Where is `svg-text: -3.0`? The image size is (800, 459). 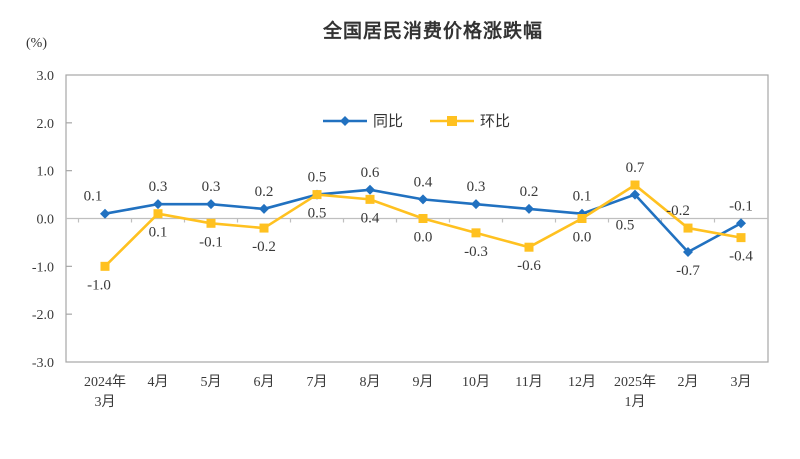
svg-text: -3.0 is located at coordinates (43, 363).